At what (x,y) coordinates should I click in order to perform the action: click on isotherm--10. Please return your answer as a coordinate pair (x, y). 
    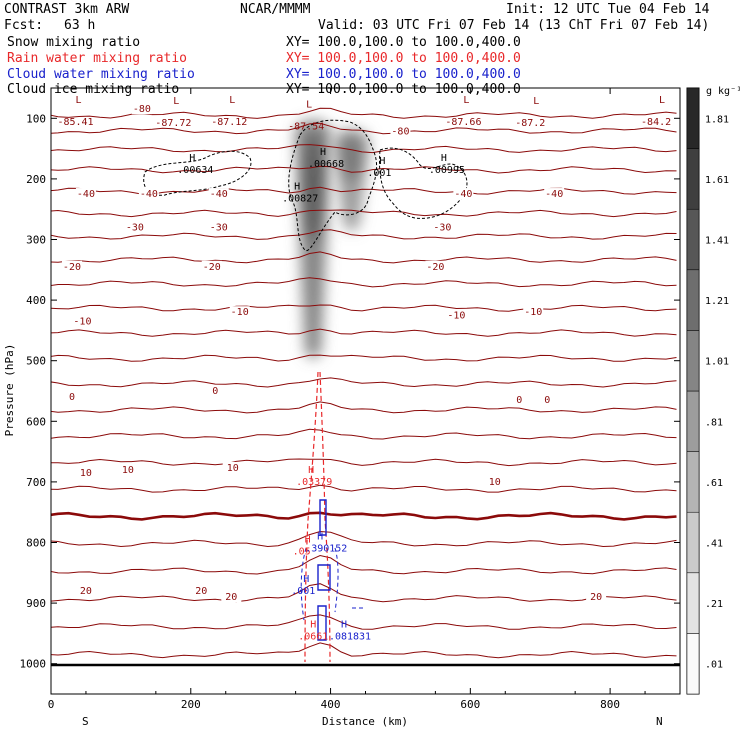
    Looking at the image, I should click on (364, 462).